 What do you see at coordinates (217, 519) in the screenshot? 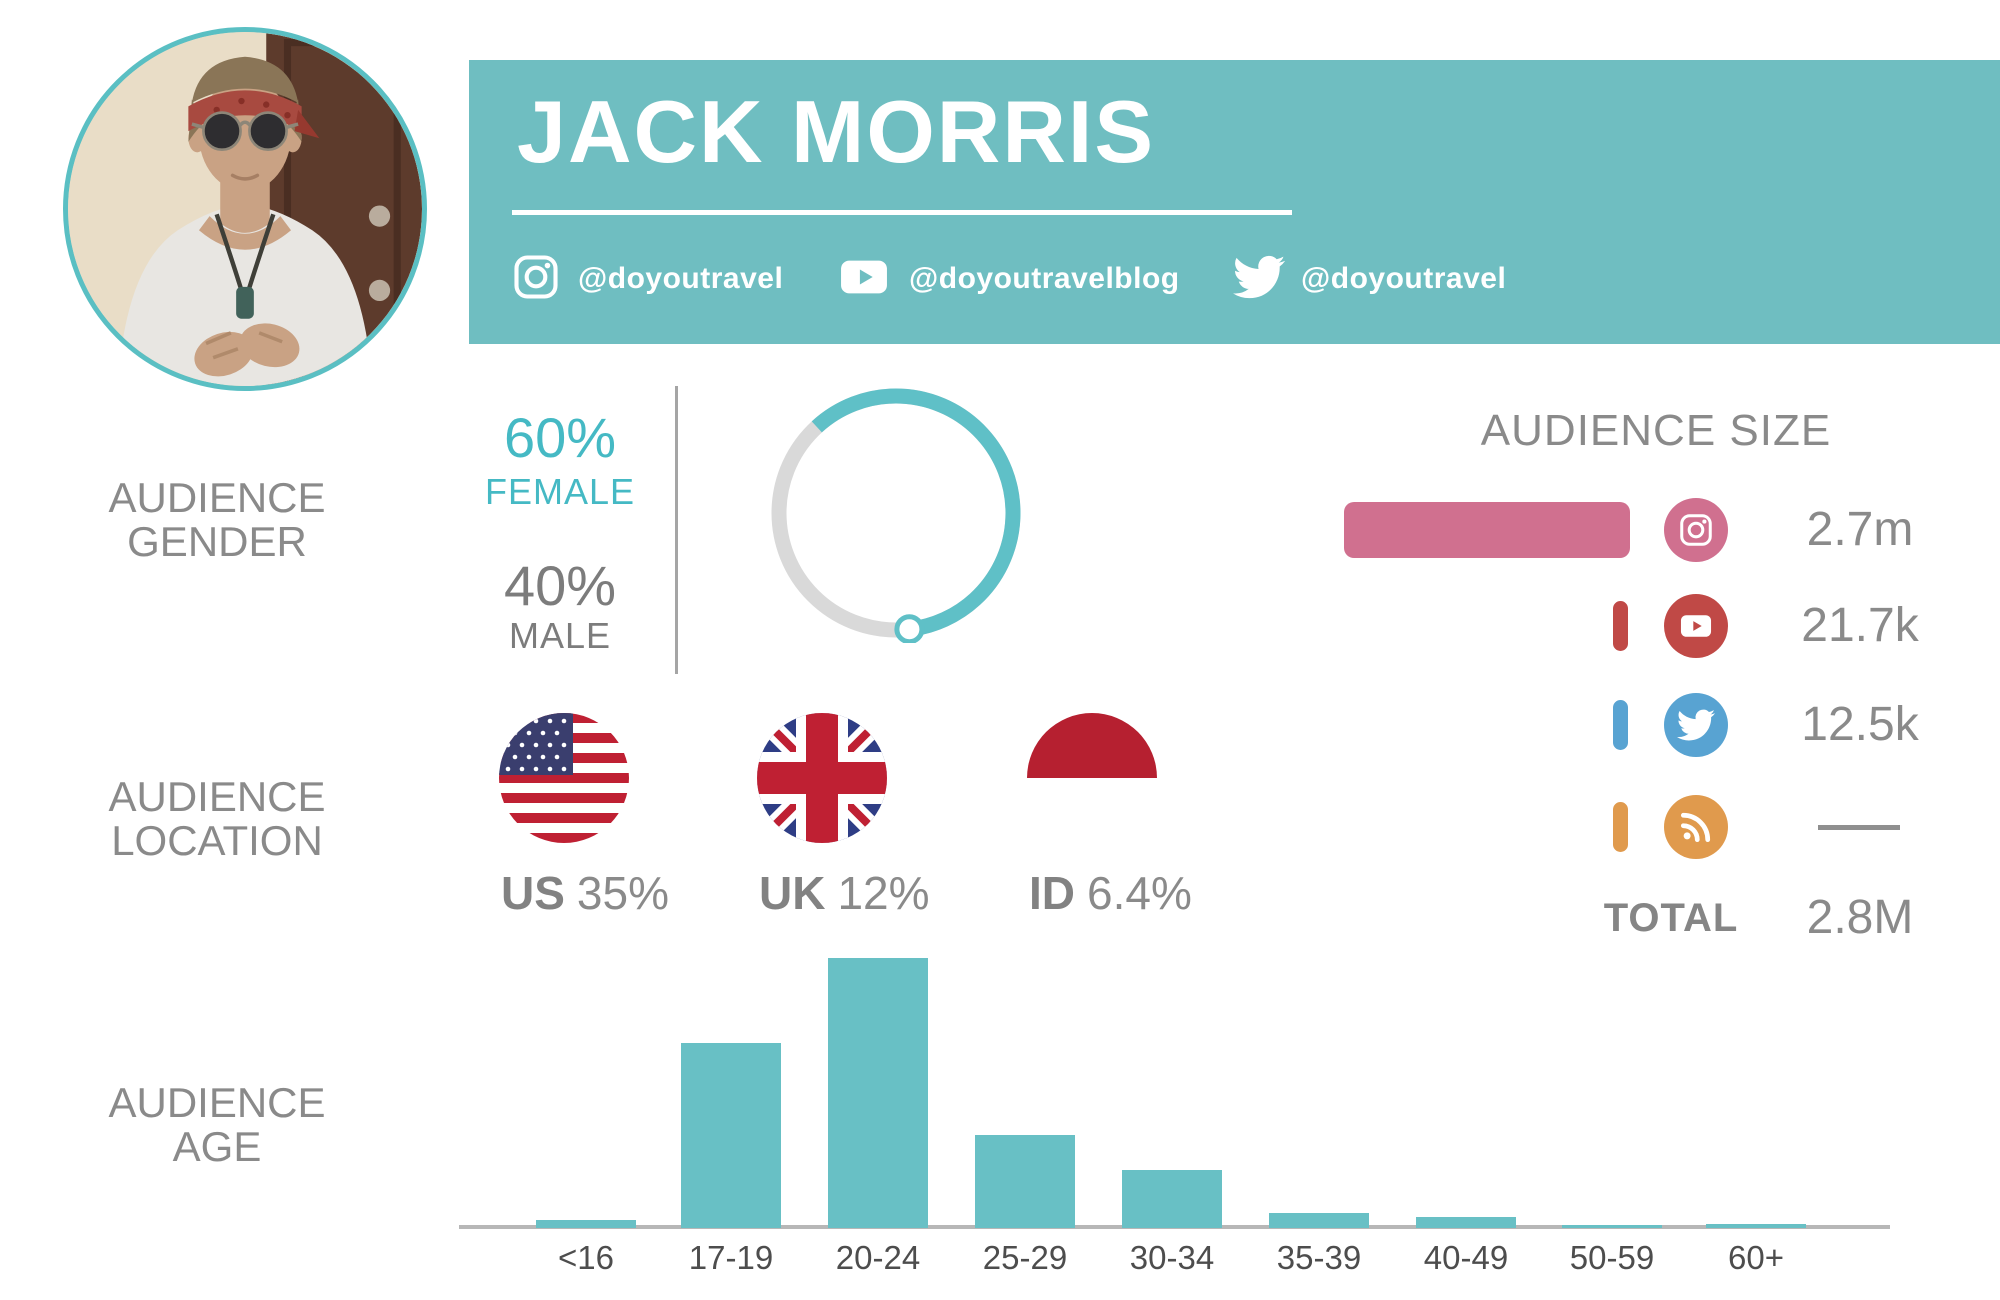
I see `section-label-audience-gender: AUDIENCE GENDER` at bounding box center [217, 519].